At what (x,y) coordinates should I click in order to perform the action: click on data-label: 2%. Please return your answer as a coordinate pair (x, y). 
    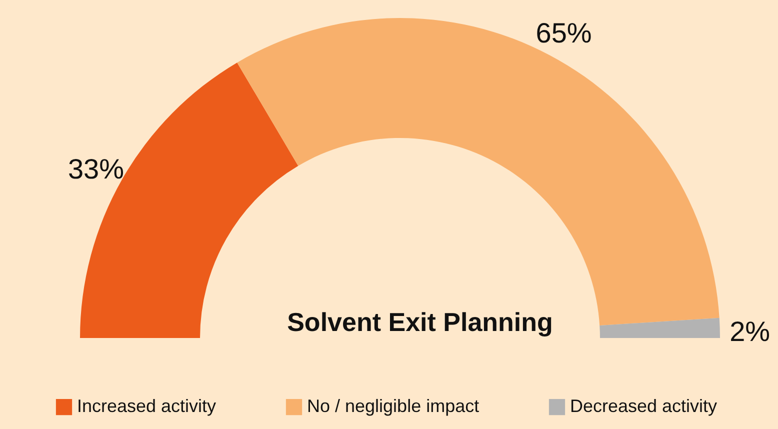
    Looking at the image, I should click on (750, 332).